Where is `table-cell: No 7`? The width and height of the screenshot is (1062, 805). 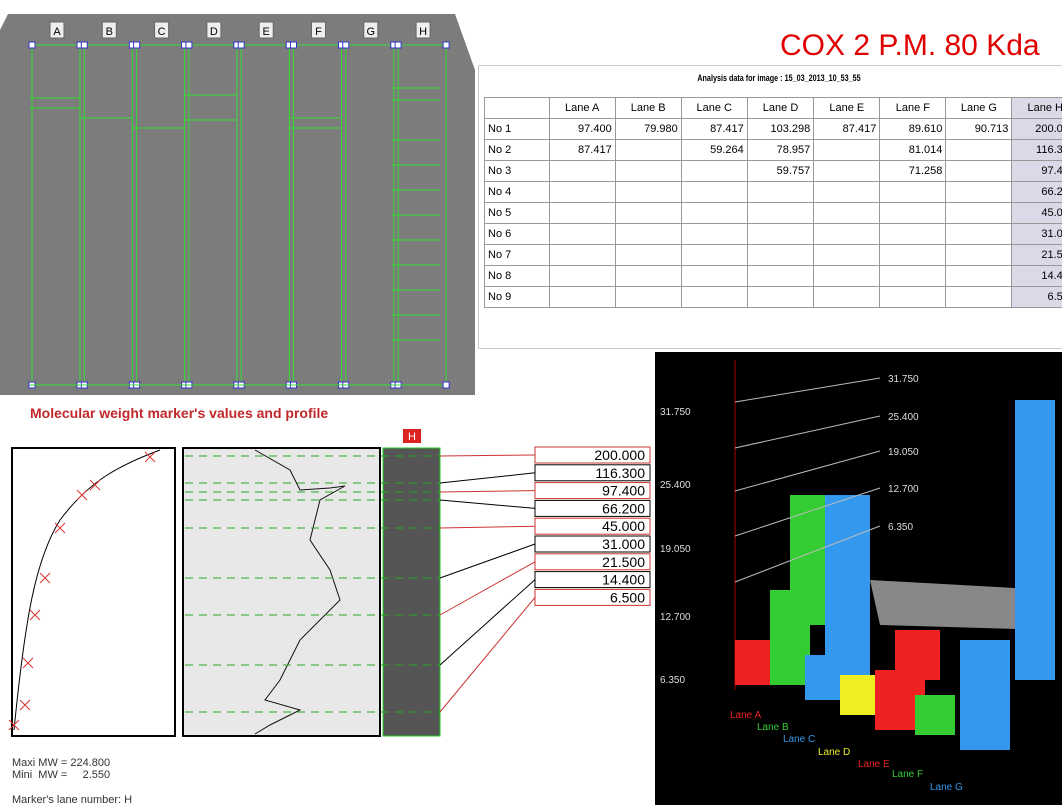
table-cell: No 7 is located at coordinates (517, 255).